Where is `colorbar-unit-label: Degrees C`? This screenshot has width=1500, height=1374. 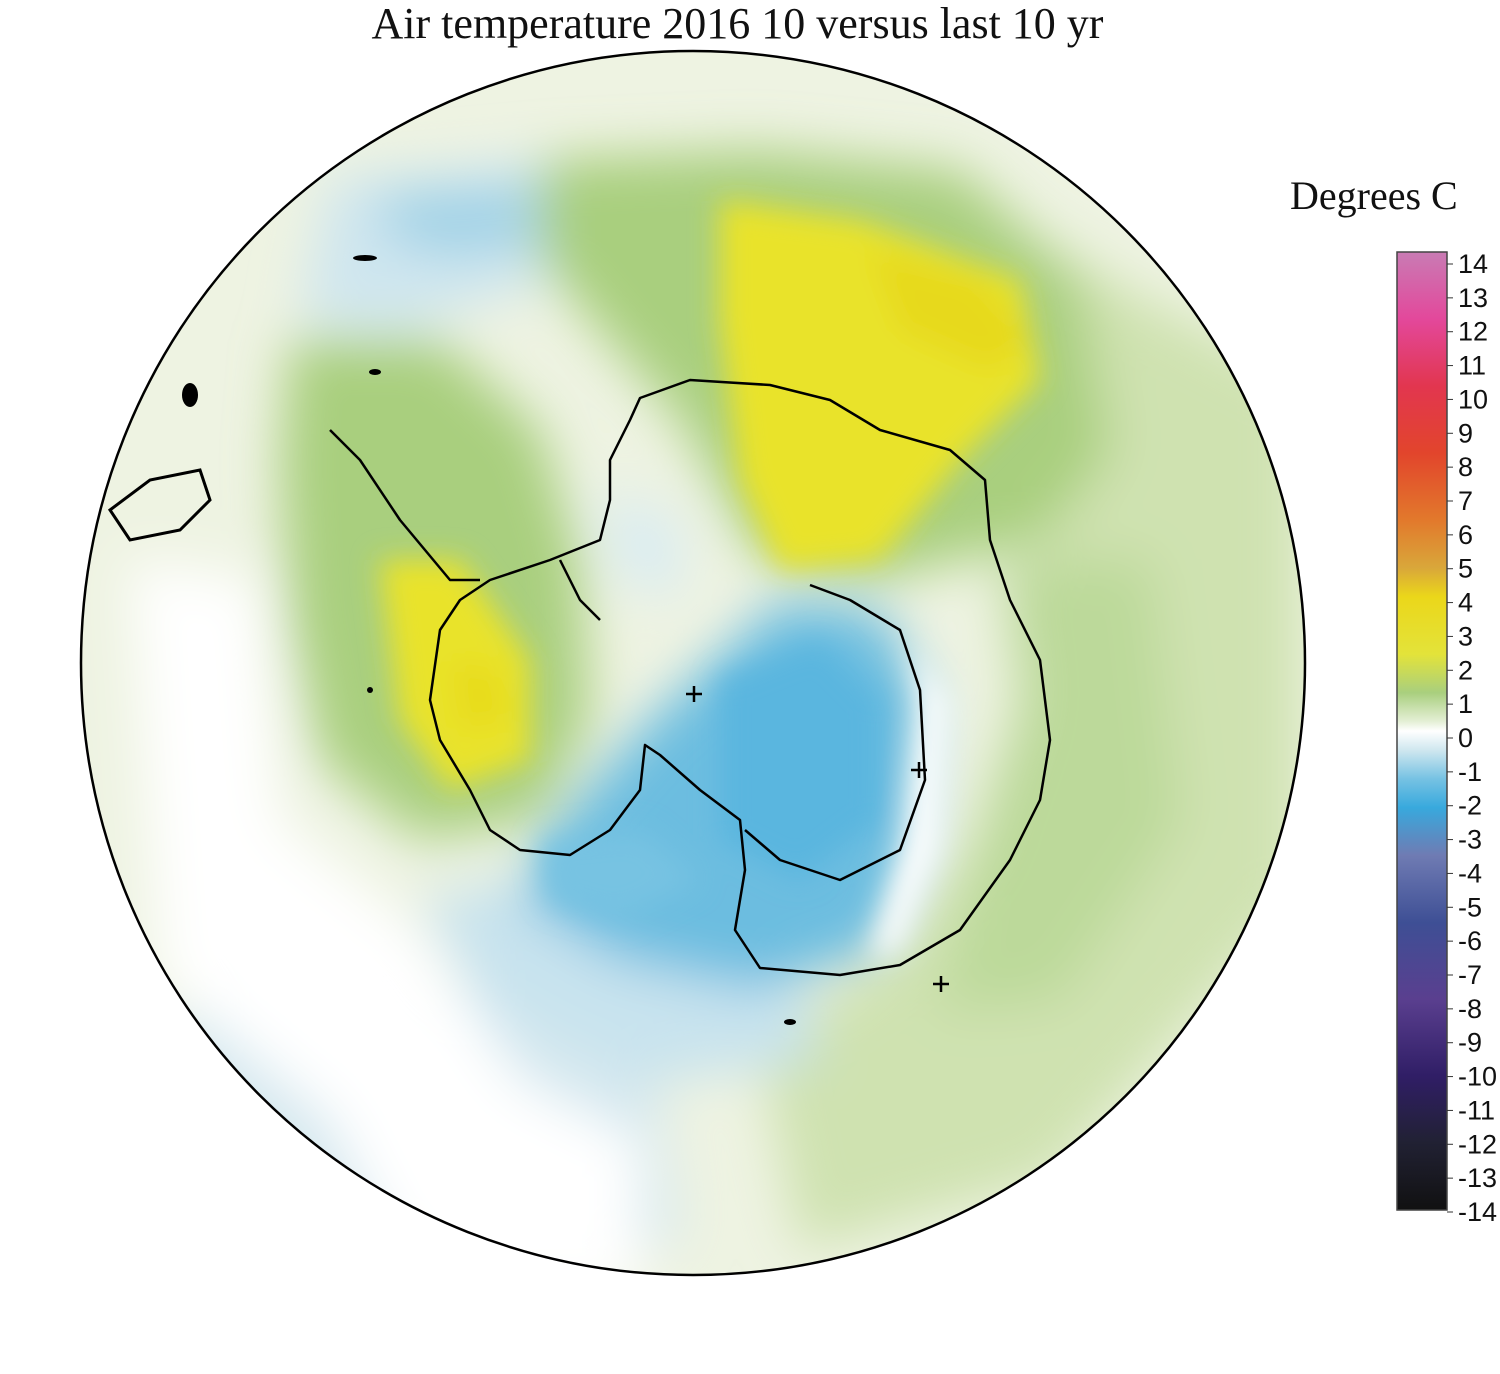 colorbar-unit-label: Degrees C is located at coordinates (1374, 195).